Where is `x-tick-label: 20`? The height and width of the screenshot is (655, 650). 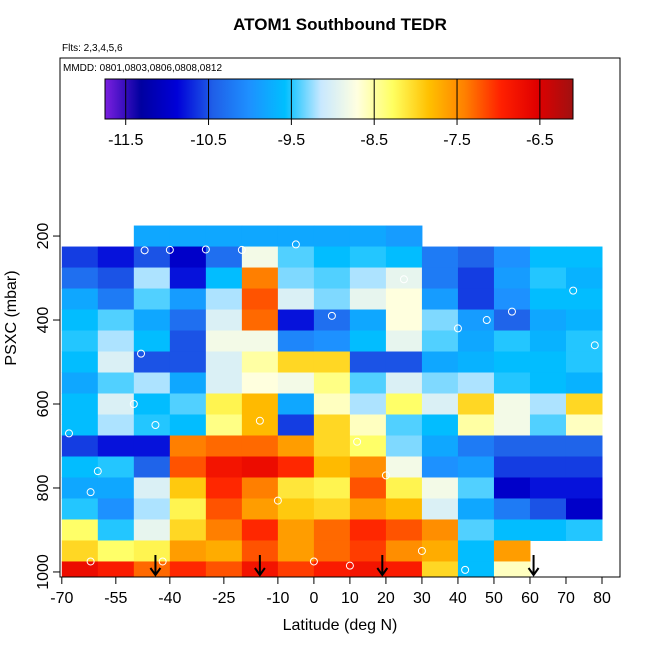 x-tick-label: 20 is located at coordinates (386, 598).